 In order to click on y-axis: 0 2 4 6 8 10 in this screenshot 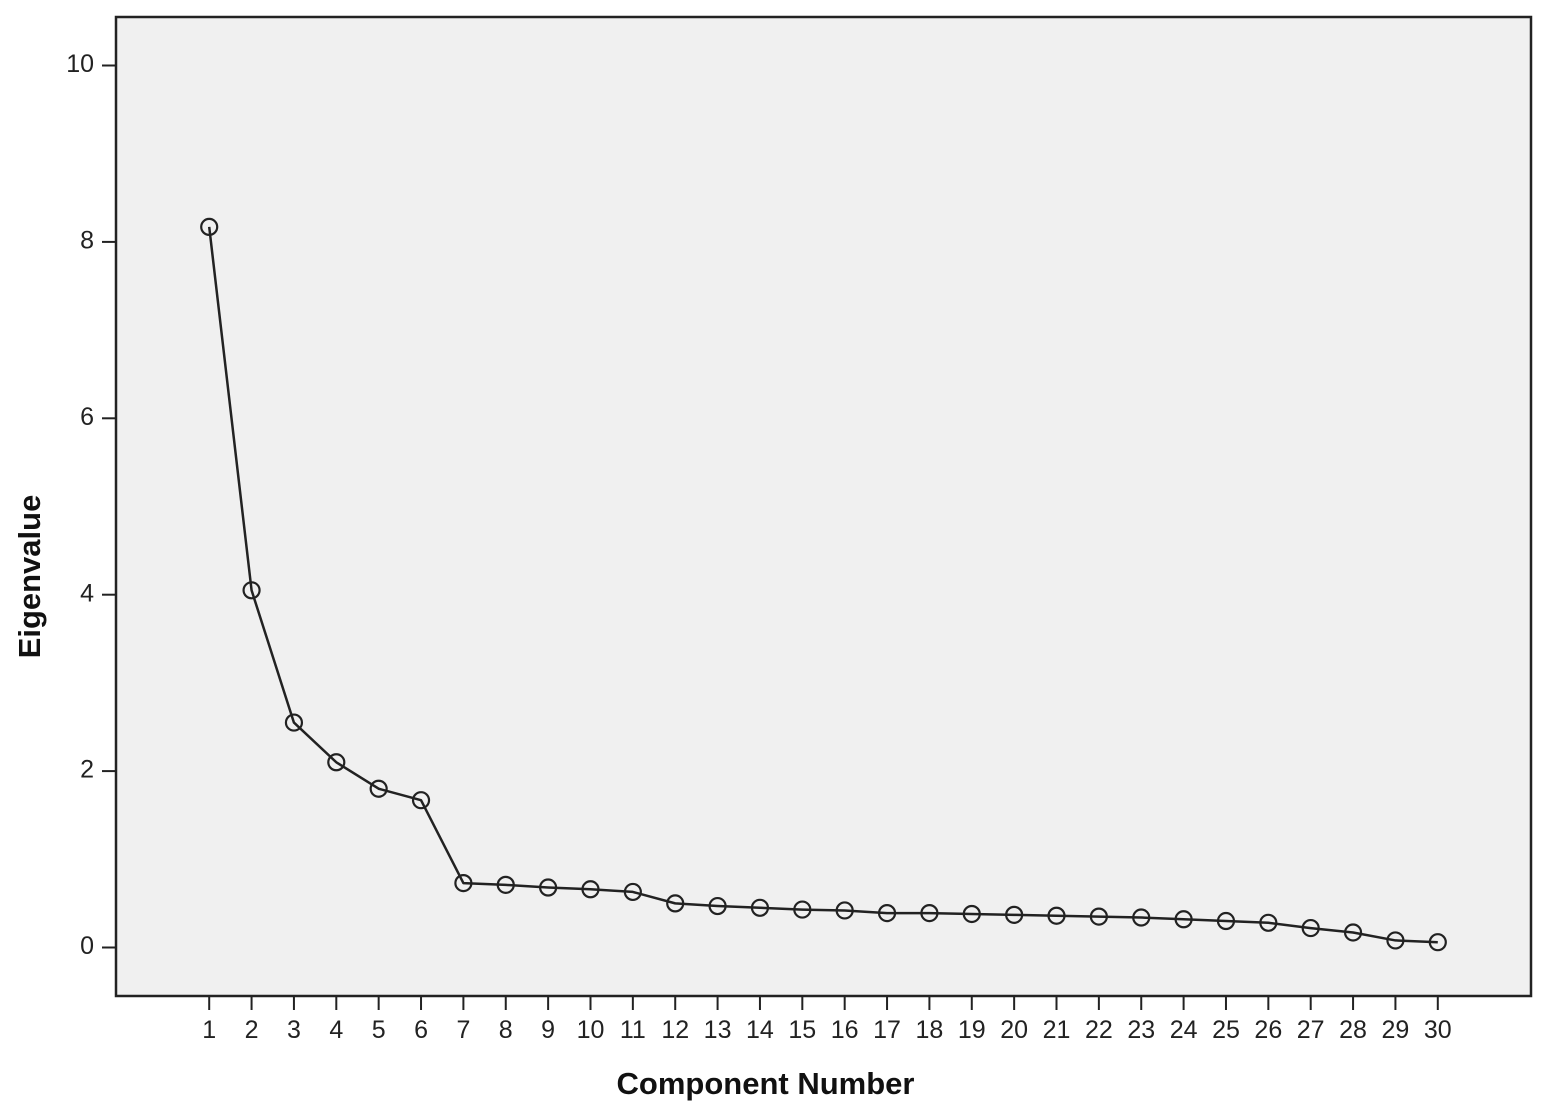, I will do `click(91, 505)`.